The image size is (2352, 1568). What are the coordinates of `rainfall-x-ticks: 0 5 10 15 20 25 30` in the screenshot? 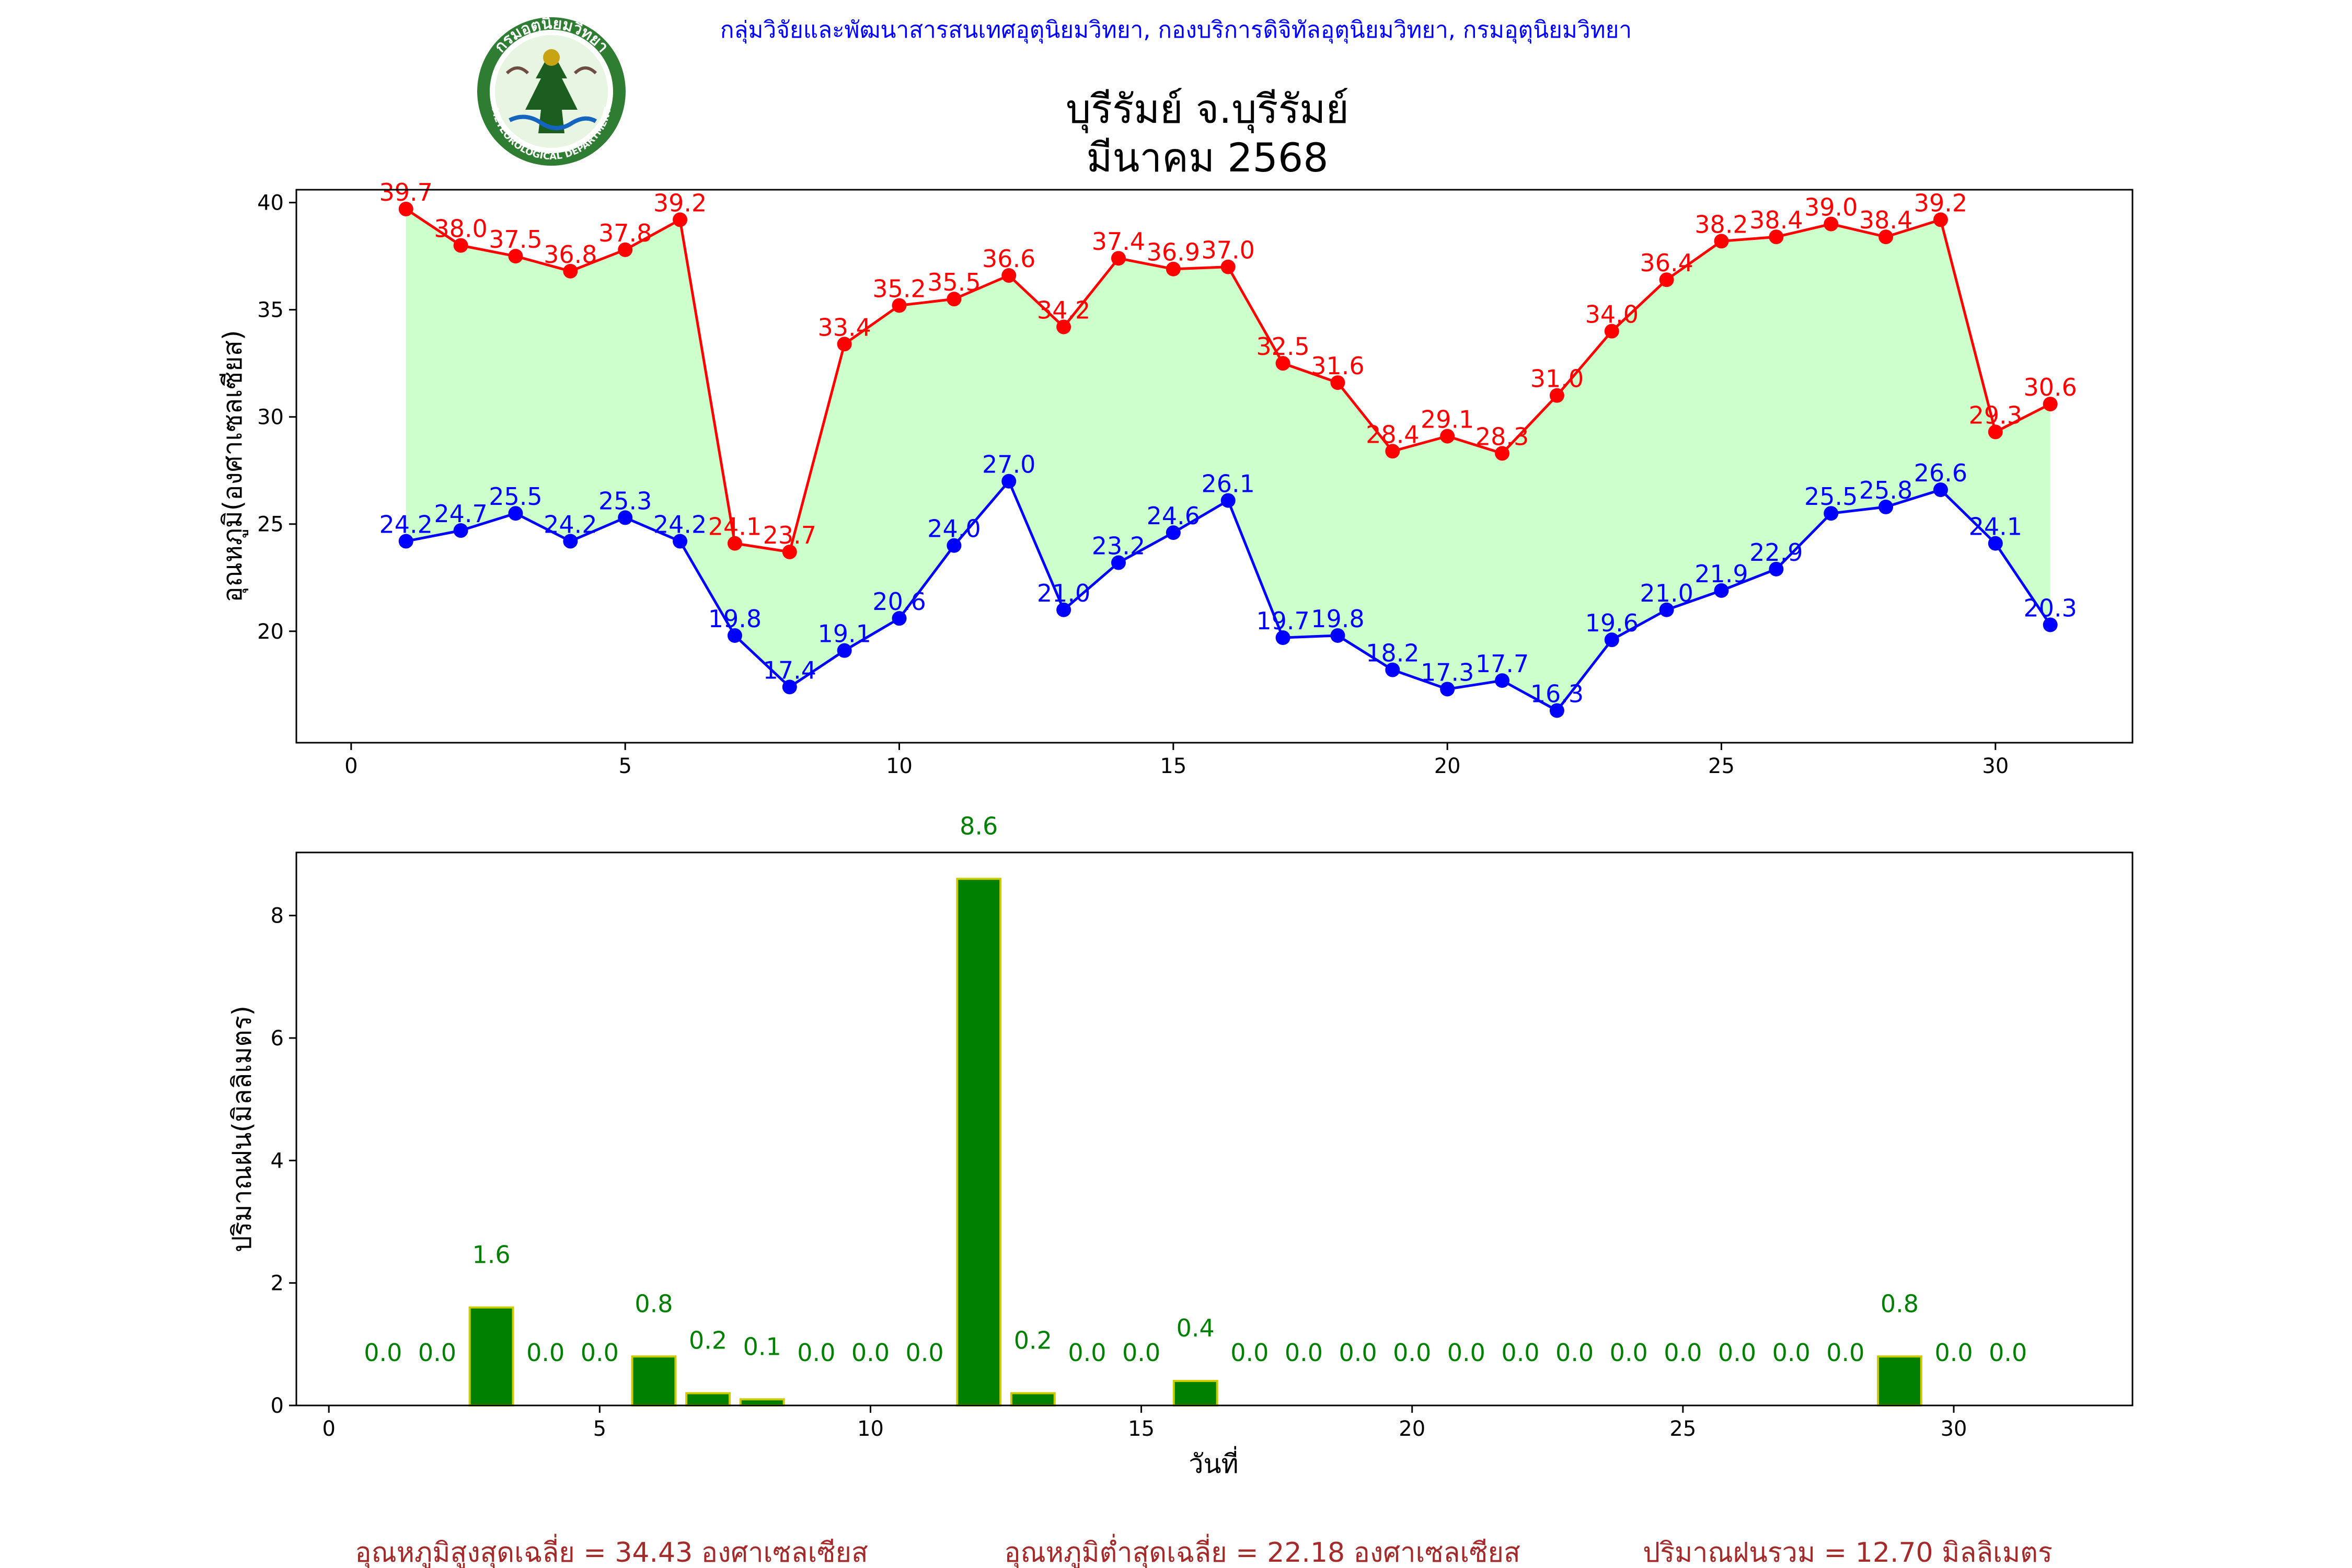 It's located at (1144, 1423).